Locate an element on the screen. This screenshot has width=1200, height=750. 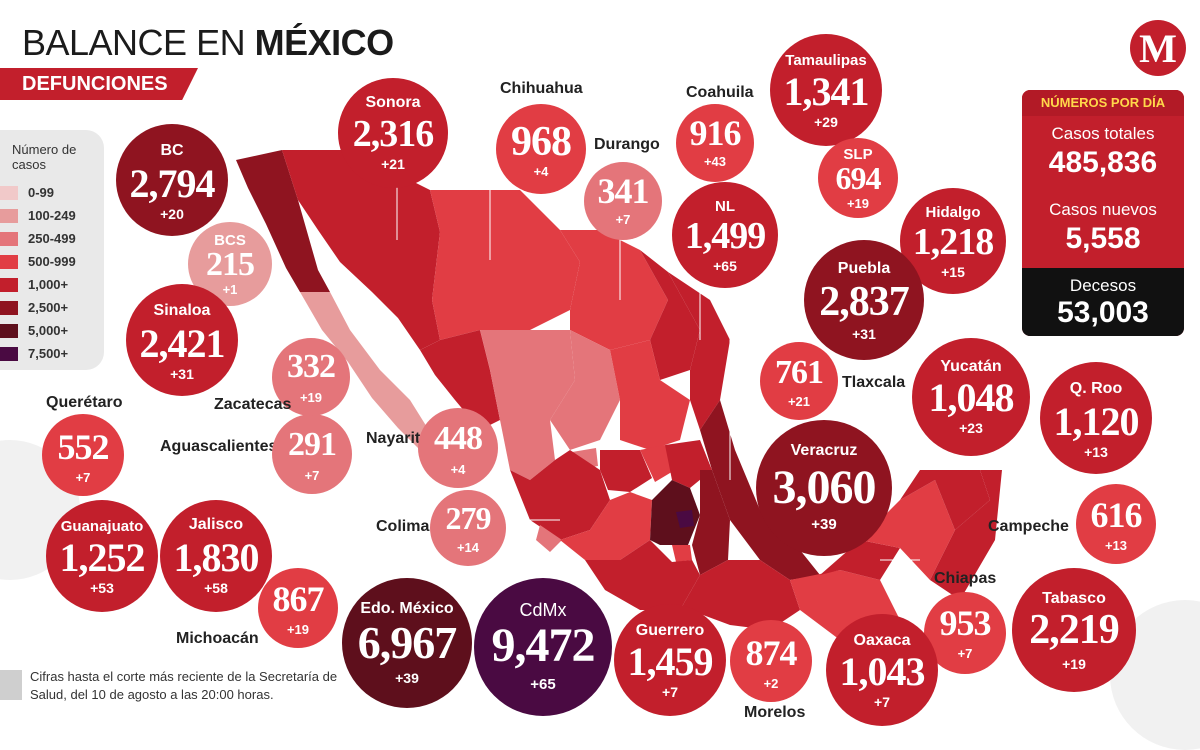
state-new-deaths: +19 is located at coordinates (311, 397).